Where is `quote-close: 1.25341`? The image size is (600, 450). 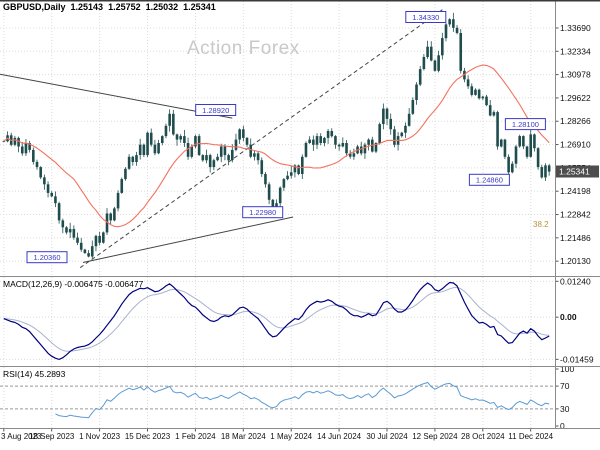
quote-close: 1.25341 is located at coordinates (199, 7).